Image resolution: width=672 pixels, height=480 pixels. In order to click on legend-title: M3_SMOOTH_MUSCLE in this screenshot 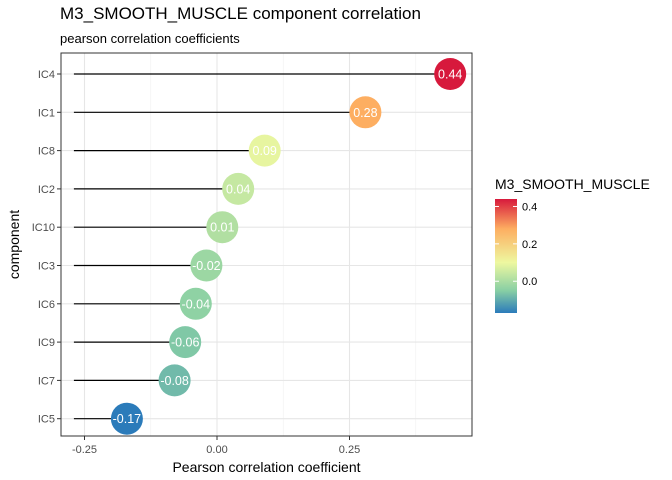, I will do `click(572, 184)`.